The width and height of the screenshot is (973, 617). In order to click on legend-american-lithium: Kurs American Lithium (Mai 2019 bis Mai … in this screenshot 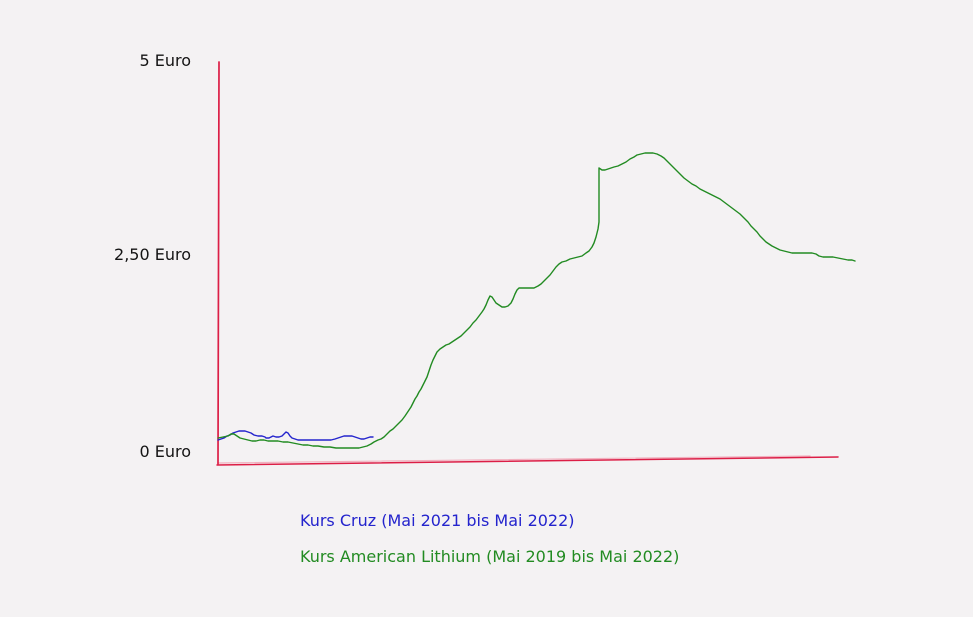, I will do `click(490, 556)`.